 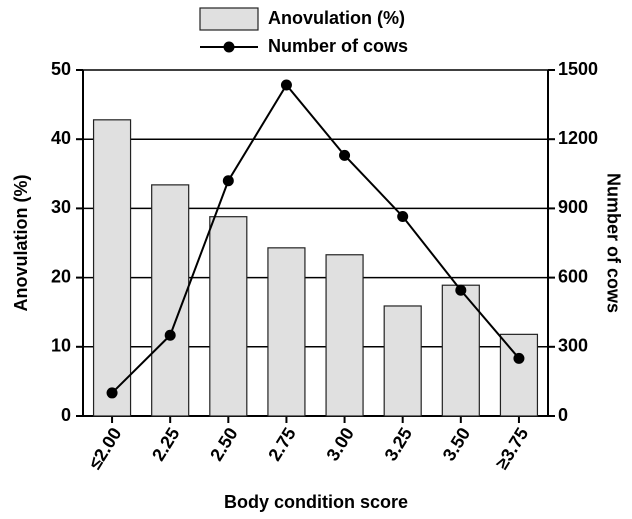 I want to click on y-tick-label: 40, so click(x=61, y=138).